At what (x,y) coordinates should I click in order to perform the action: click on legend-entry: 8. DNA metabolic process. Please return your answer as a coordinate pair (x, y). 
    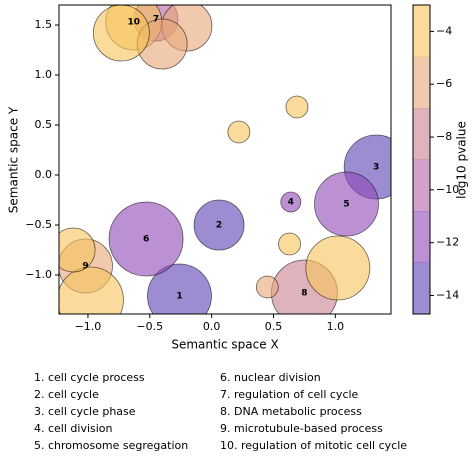
    Looking at the image, I should click on (291, 411).